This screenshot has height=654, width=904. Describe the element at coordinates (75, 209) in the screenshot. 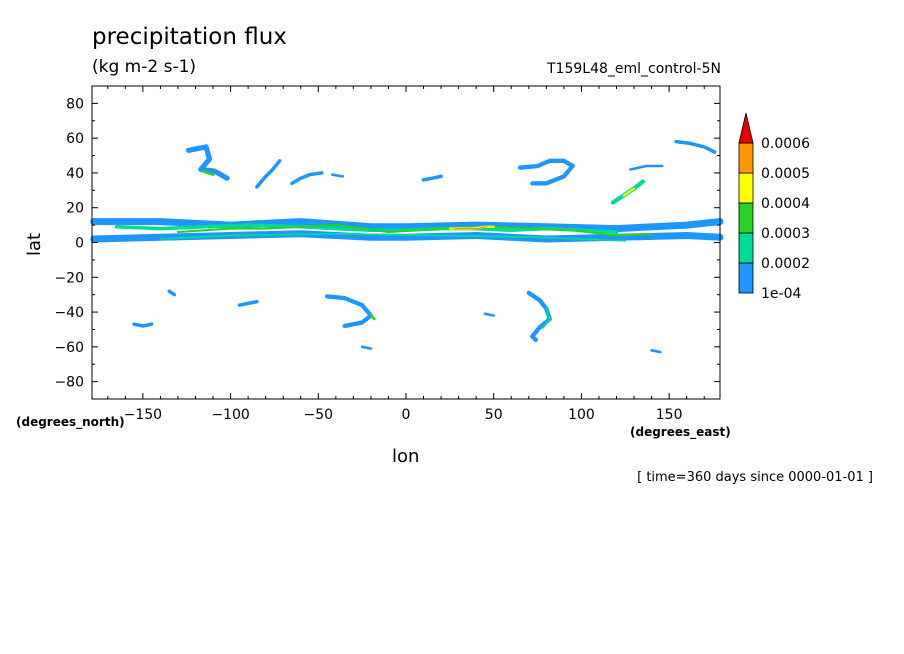

I see `y-tick-label-3: 20` at that location.